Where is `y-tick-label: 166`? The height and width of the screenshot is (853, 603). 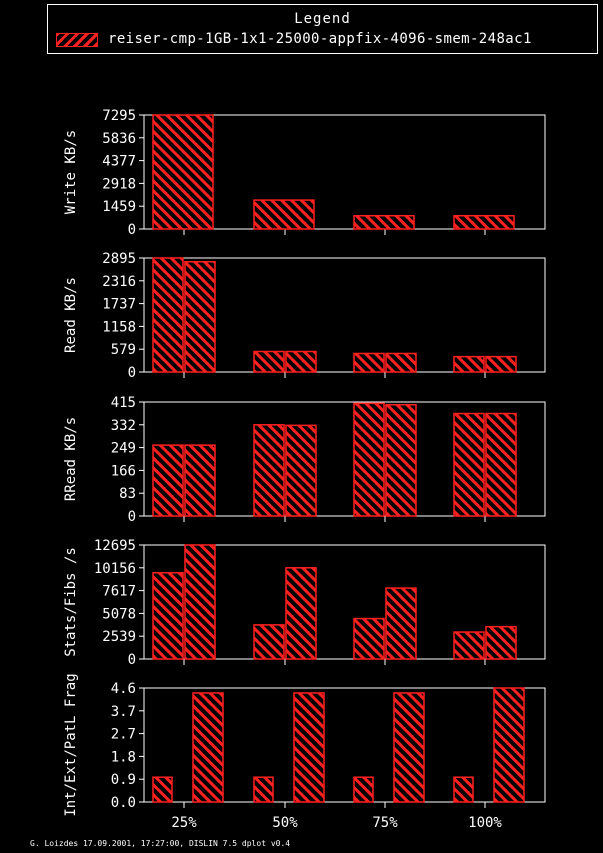 y-tick-label: 166 is located at coordinates (123, 471).